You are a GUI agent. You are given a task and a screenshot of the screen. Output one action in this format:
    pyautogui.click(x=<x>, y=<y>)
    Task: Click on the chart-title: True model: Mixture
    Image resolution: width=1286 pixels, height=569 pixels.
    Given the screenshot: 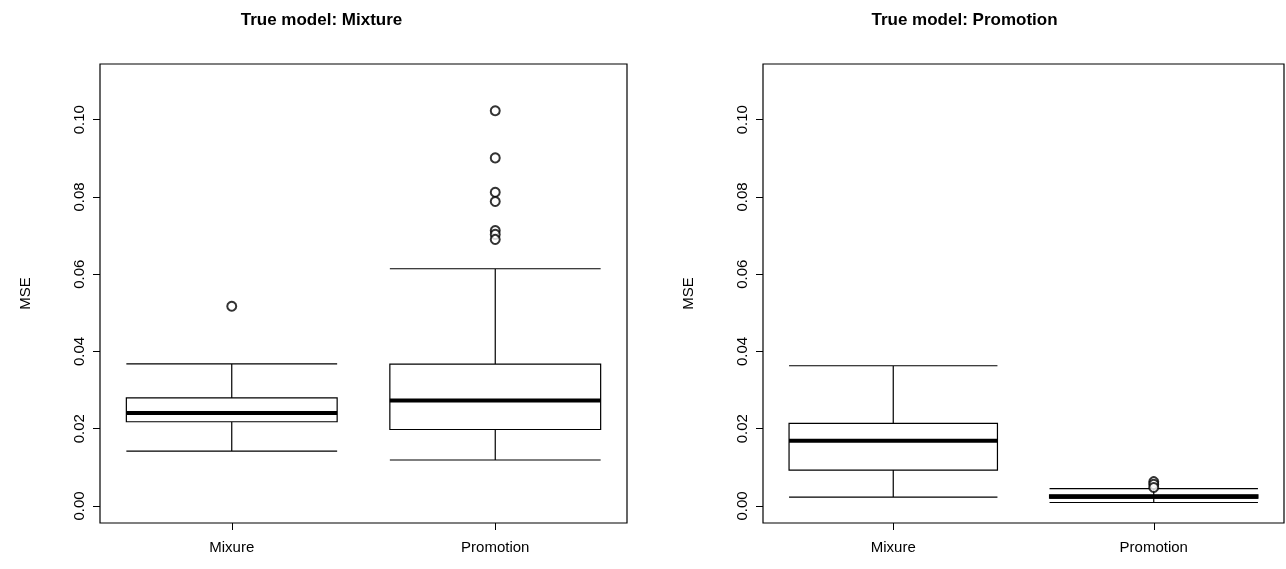 What is the action you would take?
    pyautogui.click(x=321, y=19)
    